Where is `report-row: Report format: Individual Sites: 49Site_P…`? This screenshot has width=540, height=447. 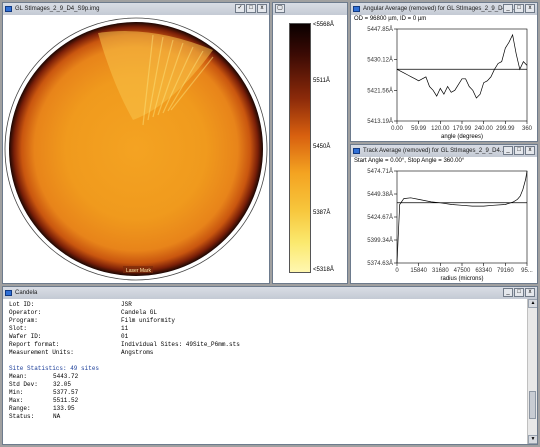 report-row: Report format: Individual Sites: 49Site_P… is located at coordinates (124, 344).